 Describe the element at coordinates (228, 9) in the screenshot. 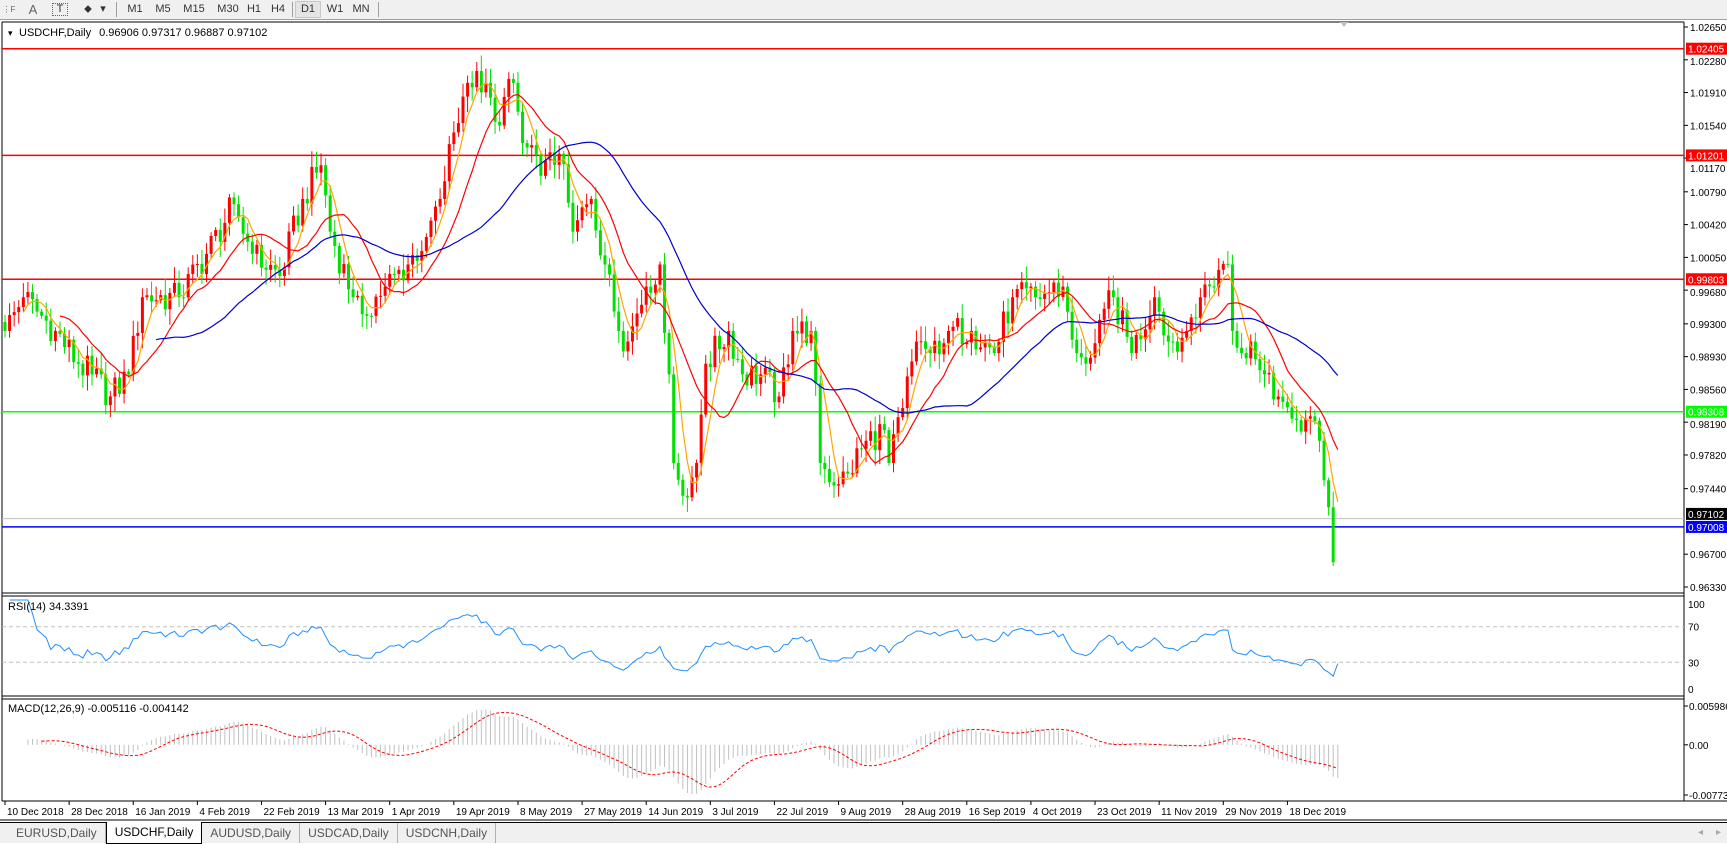

I see `period-m30-button: M30` at that location.